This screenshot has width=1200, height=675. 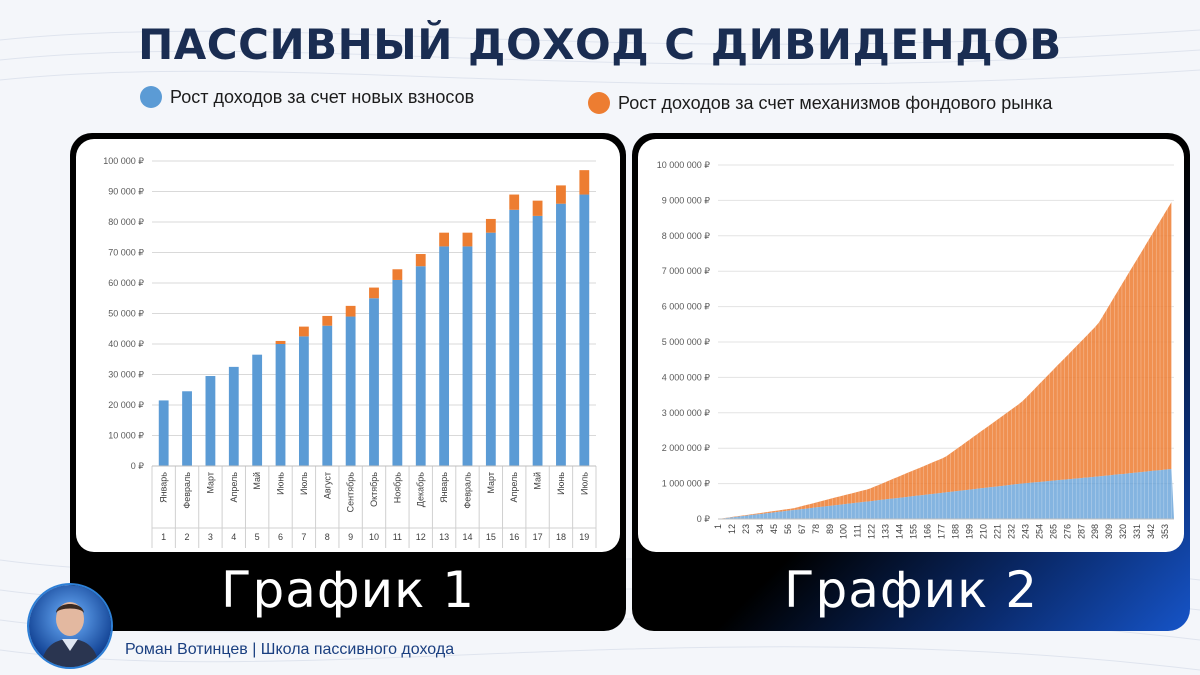 What do you see at coordinates (327, 485) in the screenshot?
I see `chart-1-month-label: Август` at bounding box center [327, 485].